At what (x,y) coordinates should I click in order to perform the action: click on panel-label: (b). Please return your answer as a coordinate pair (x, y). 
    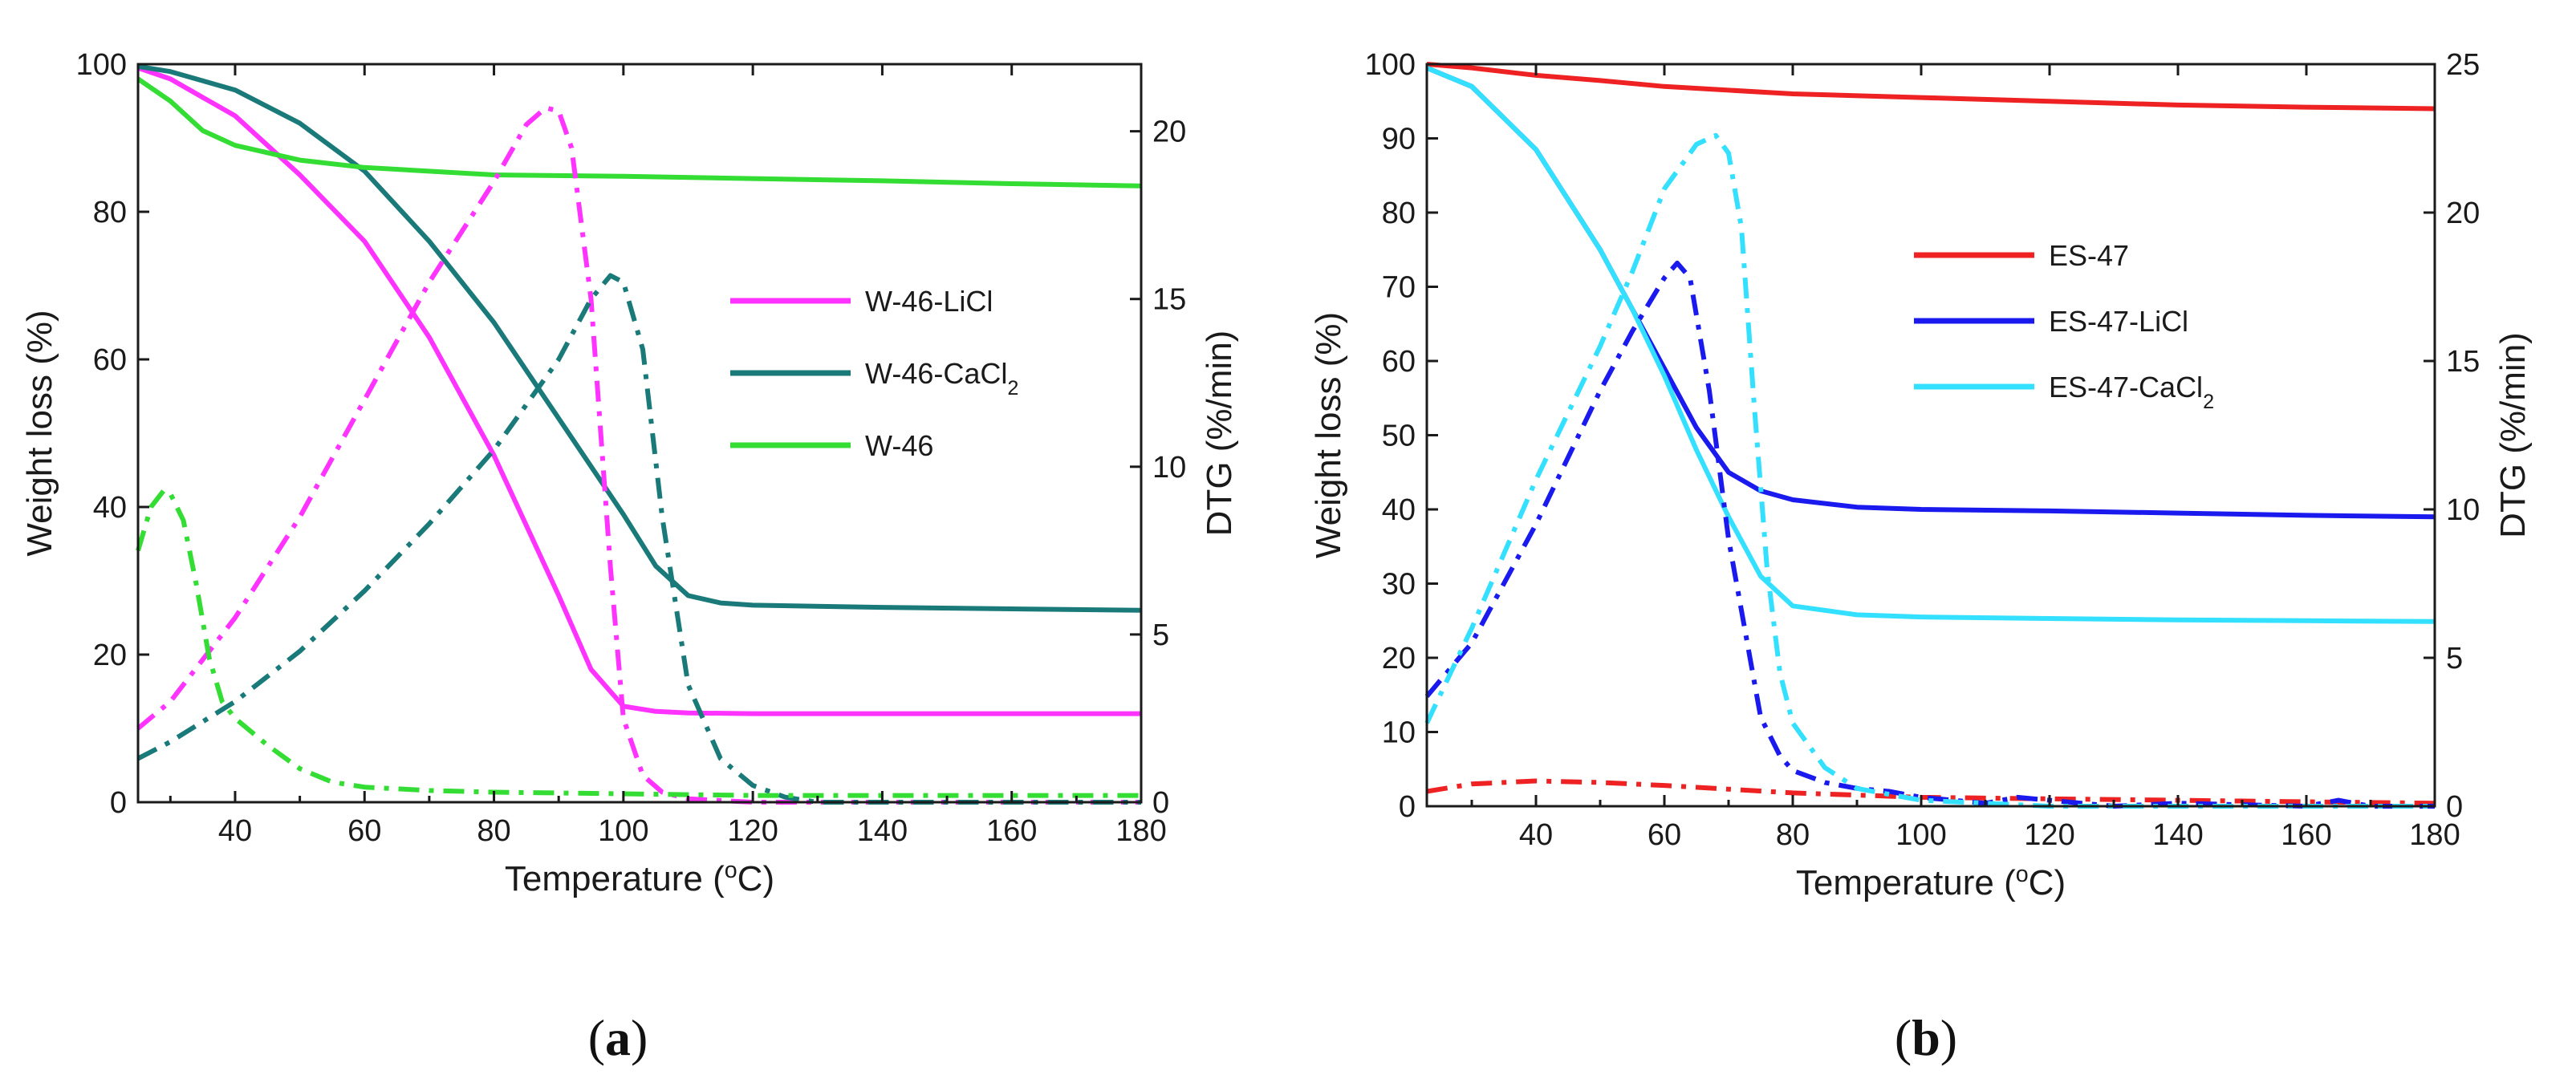
    Looking at the image, I should click on (1926, 1037).